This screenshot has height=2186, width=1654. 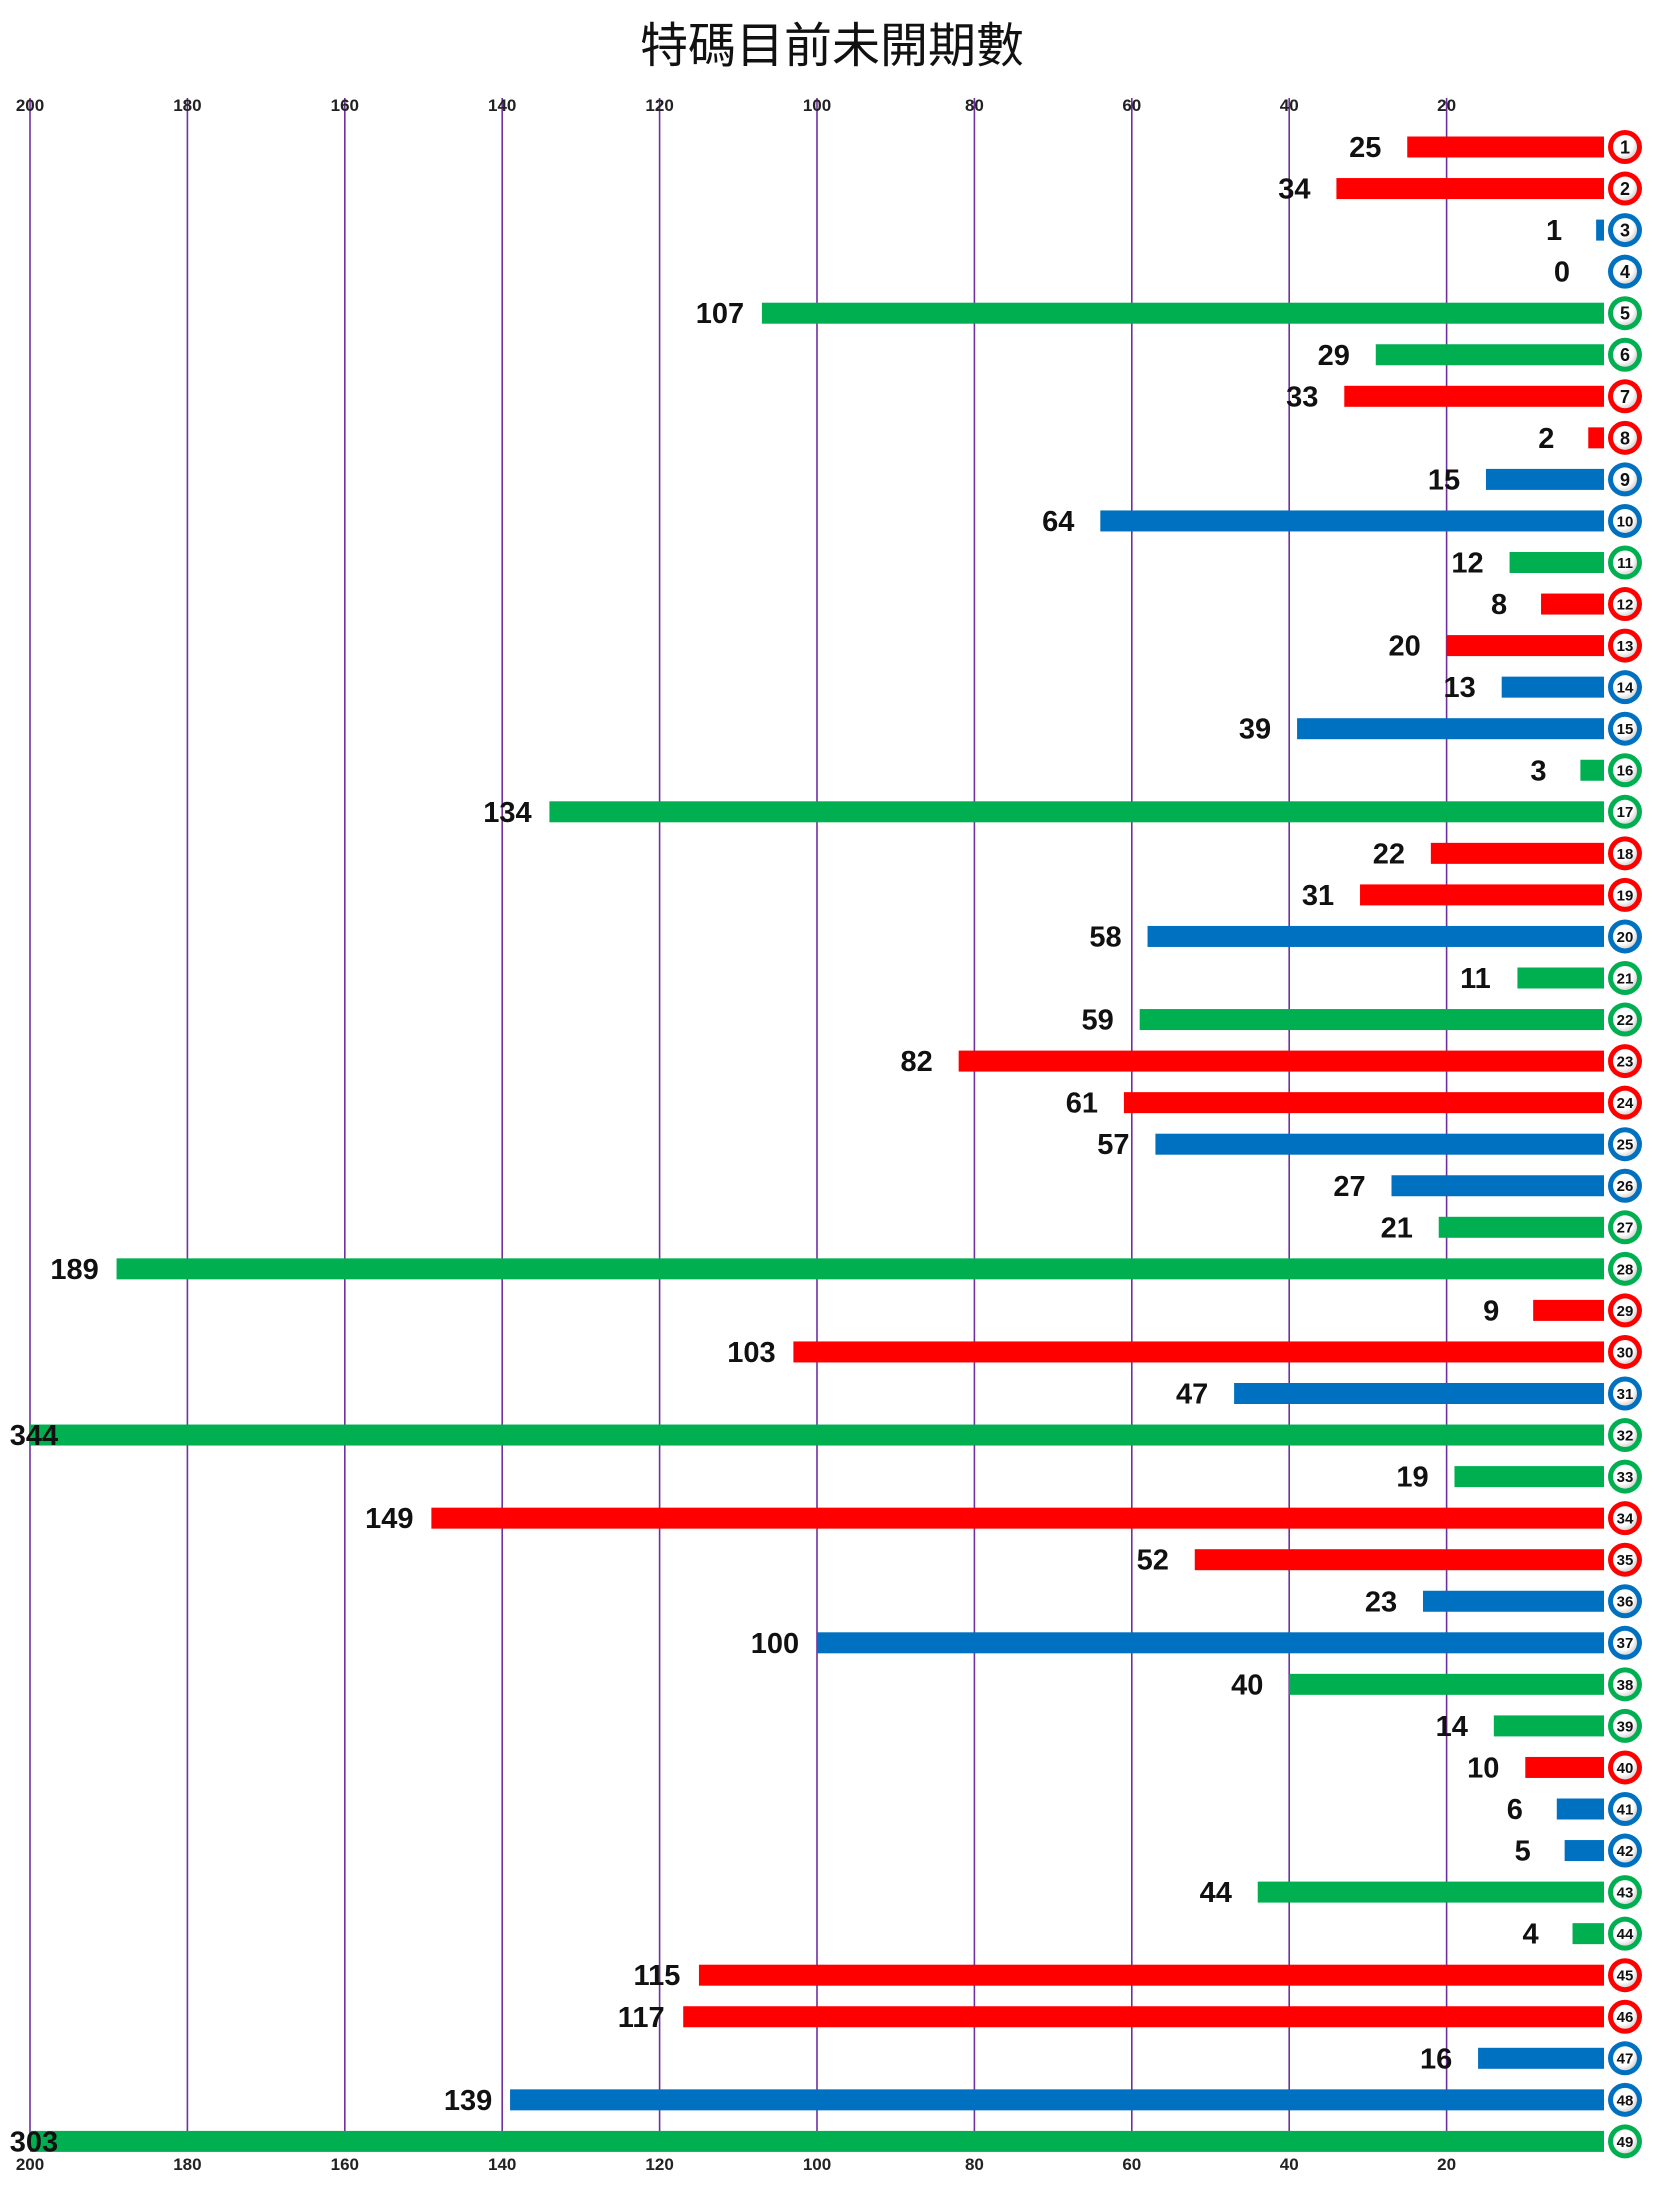 What do you see at coordinates (502, 105) in the screenshot?
I see `x-tick-label-top: 140` at bounding box center [502, 105].